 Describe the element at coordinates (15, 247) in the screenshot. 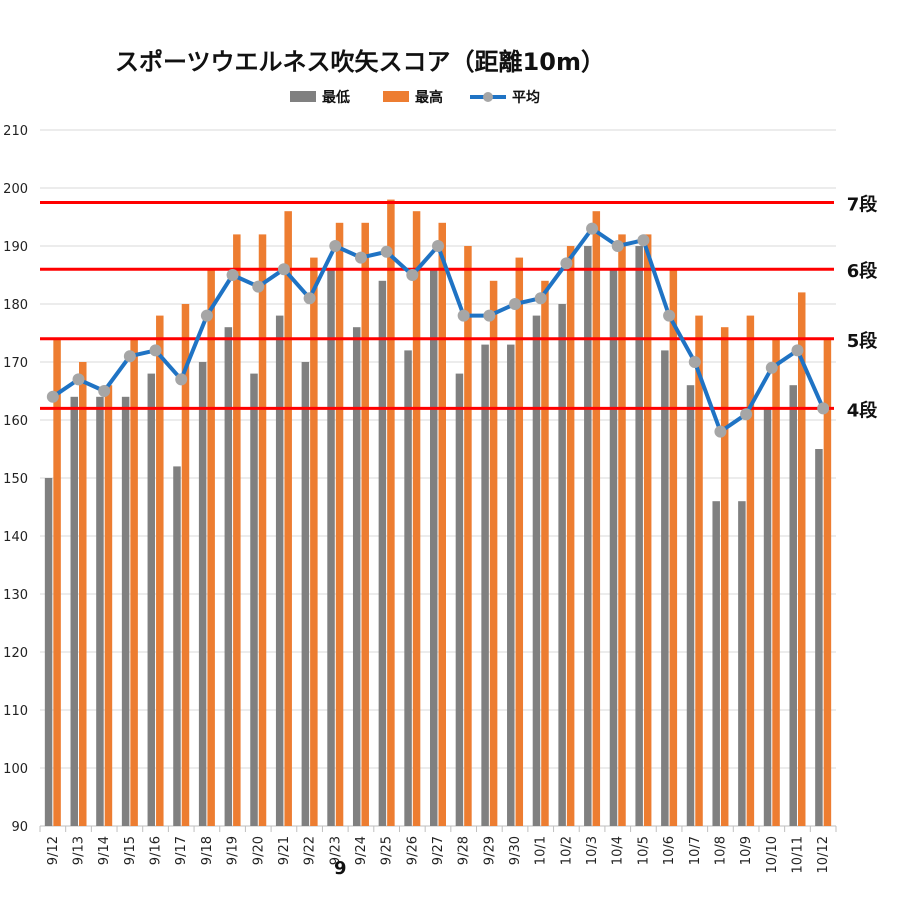

I see `y-tick-label: 190` at that location.